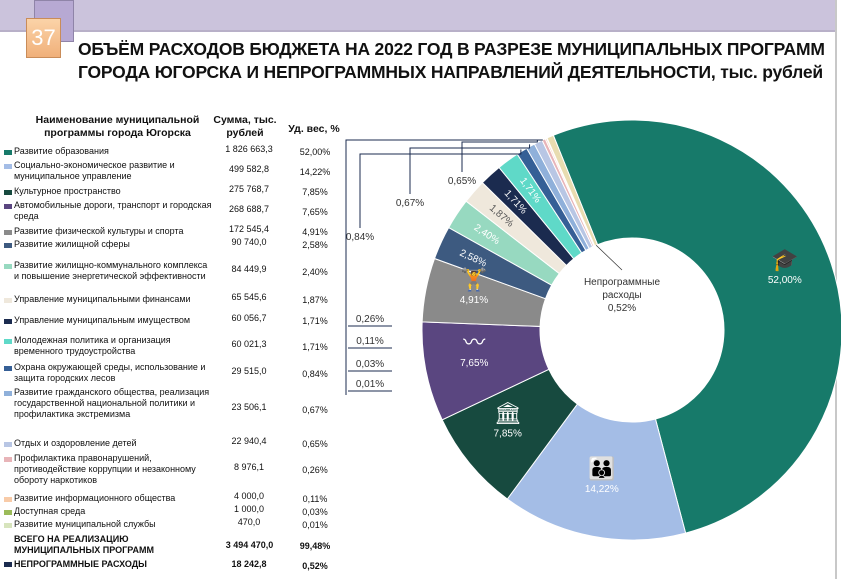 The width and height of the screenshot is (841, 579). Describe the element at coordinates (474, 342) in the screenshot. I see `road-icon: 〰` at that location.